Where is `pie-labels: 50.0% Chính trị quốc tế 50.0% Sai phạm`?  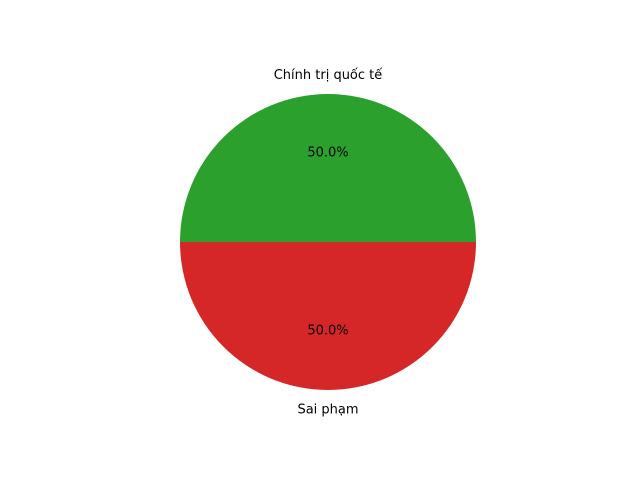
pie-labels: 50.0% Chính trị quốc tế 50.0% Sai phạm is located at coordinates (328, 242).